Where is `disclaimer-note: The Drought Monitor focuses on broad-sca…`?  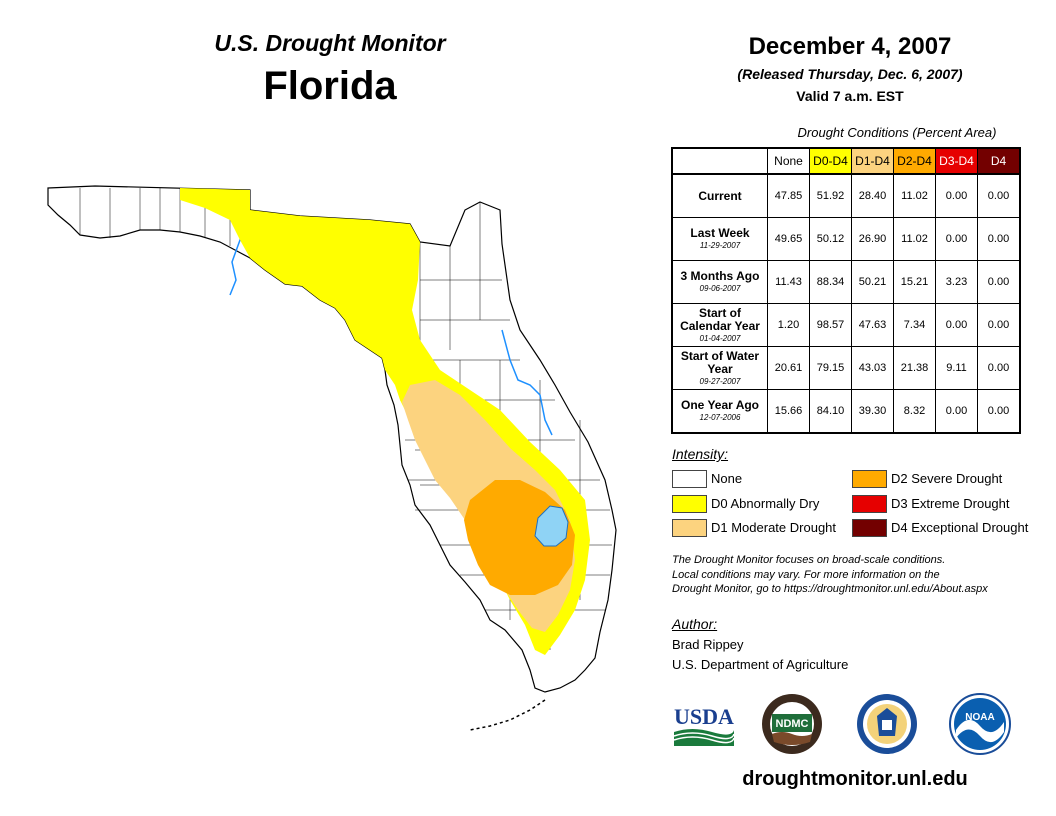 disclaimer-note: The Drought Monitor focuses on broad-sca… is located at coordinates (857, 575).